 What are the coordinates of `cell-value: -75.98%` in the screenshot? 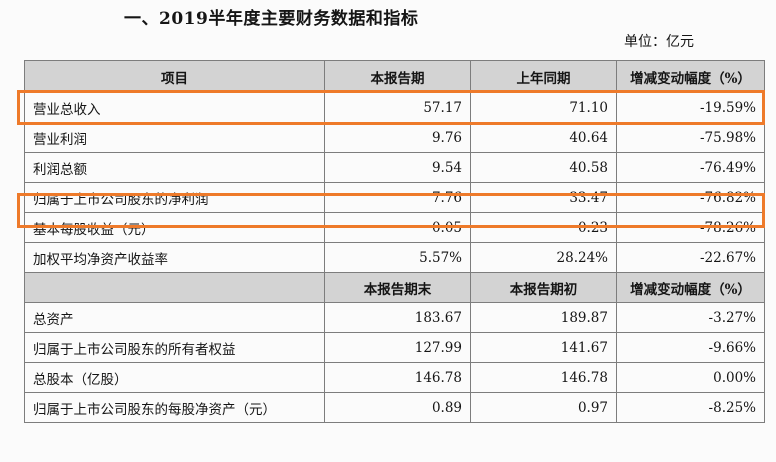 It's located at (690, 137).